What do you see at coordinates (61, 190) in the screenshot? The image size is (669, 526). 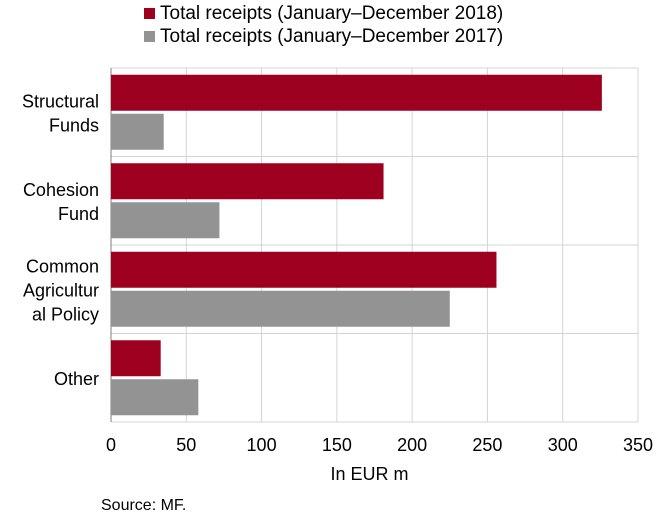 I see `category-label: Cohesion` at bounding box center [61, 190].